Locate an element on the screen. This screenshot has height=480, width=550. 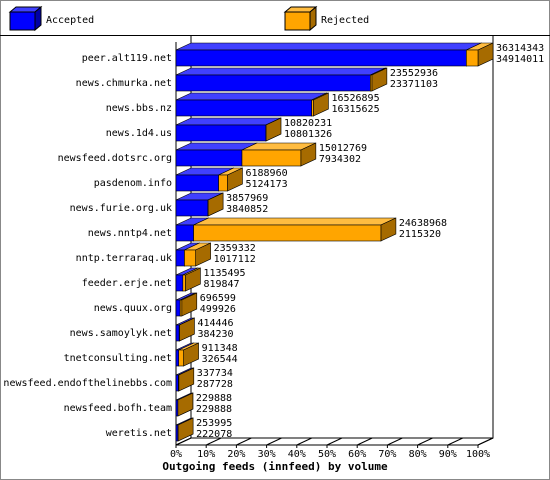
offered-label: 36314343 is located at coordinates (520, 48).